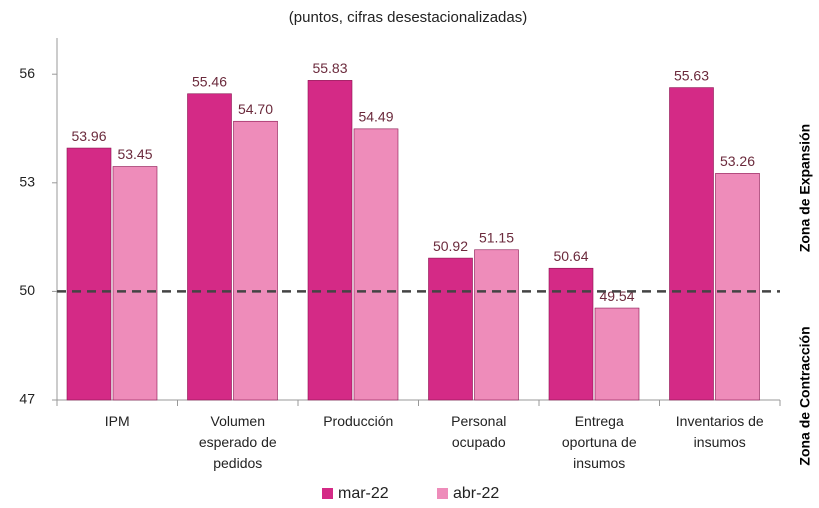  What do you see at coordinates (375, 117) in the screenshot?
I see `data-label: 54.49` at bounding box center [375, 117].